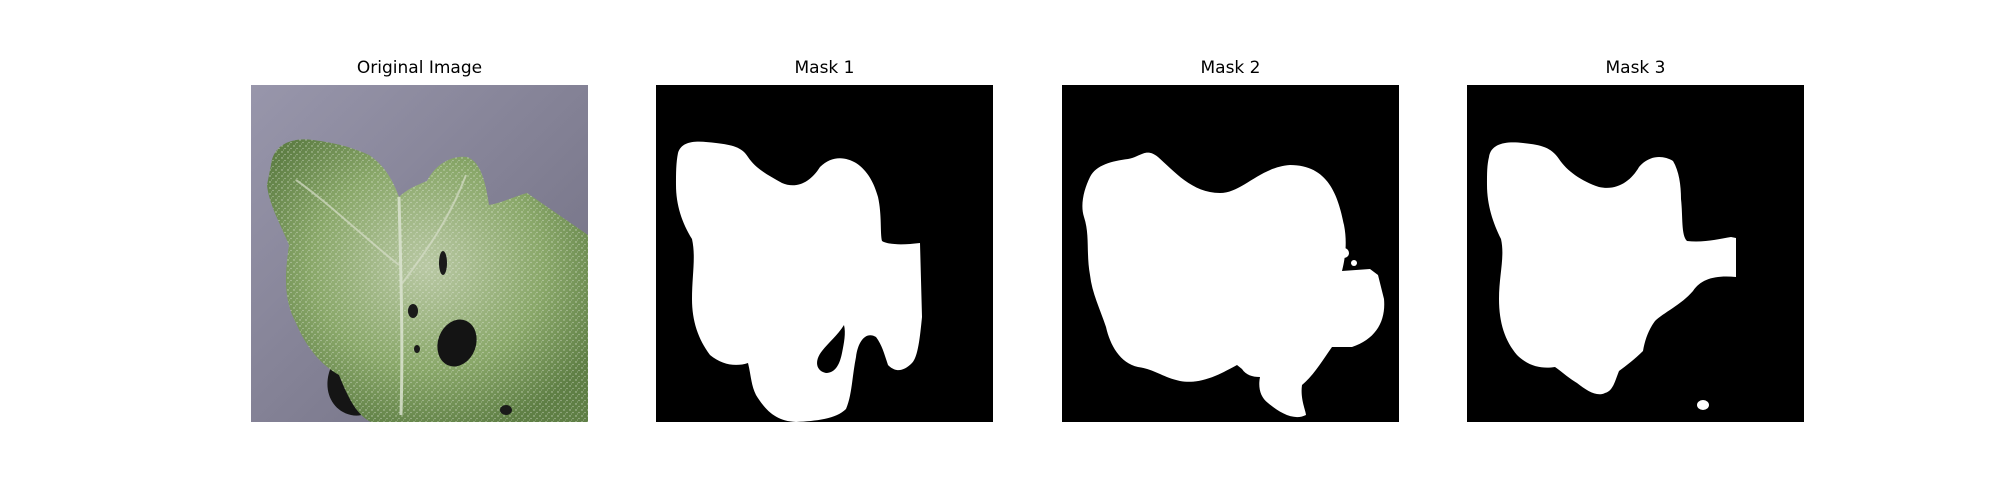  I want to click on mask-3-island, so click(1717, 264).